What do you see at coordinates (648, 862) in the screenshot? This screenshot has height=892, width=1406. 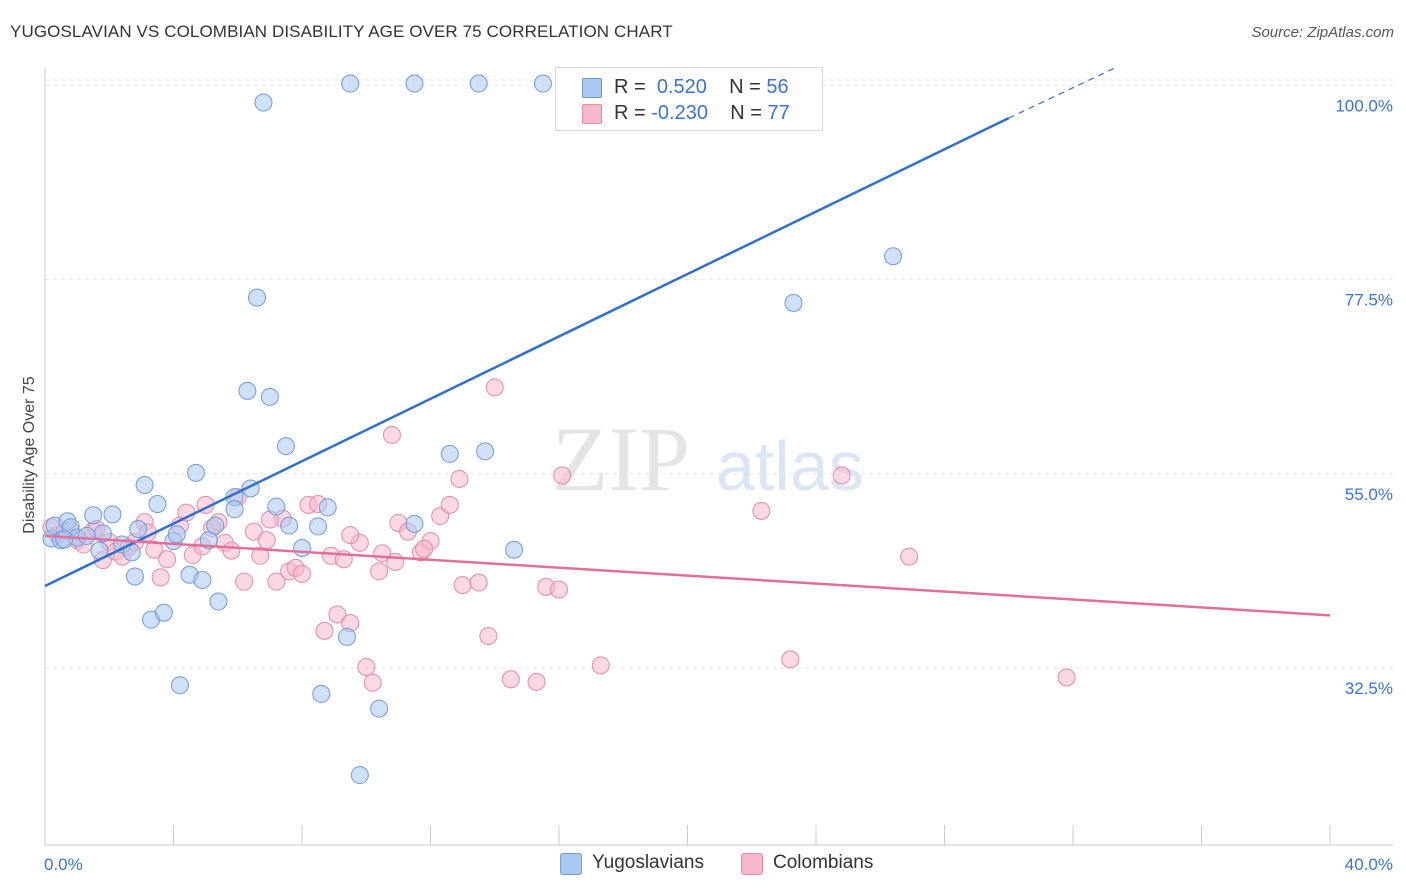 I see `series-name-yugoslavians: Yugoslavians` at bounding box center [648, 862].